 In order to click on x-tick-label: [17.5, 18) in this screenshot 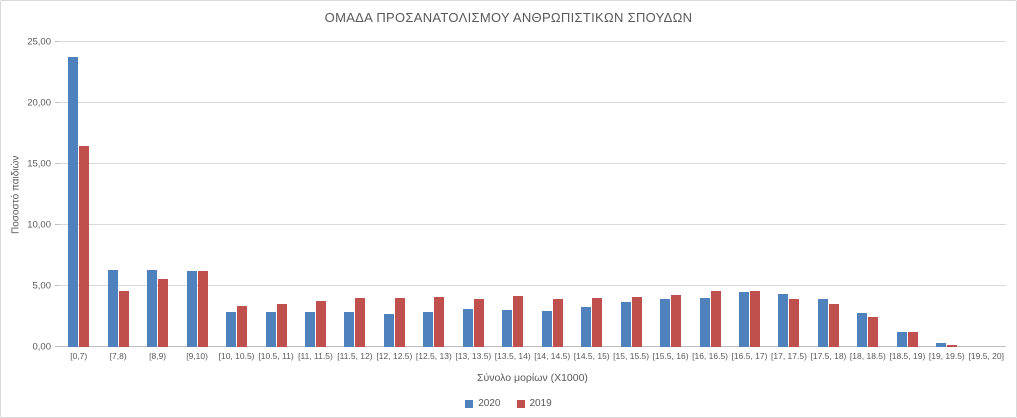, I will do `click(828, 356)`.